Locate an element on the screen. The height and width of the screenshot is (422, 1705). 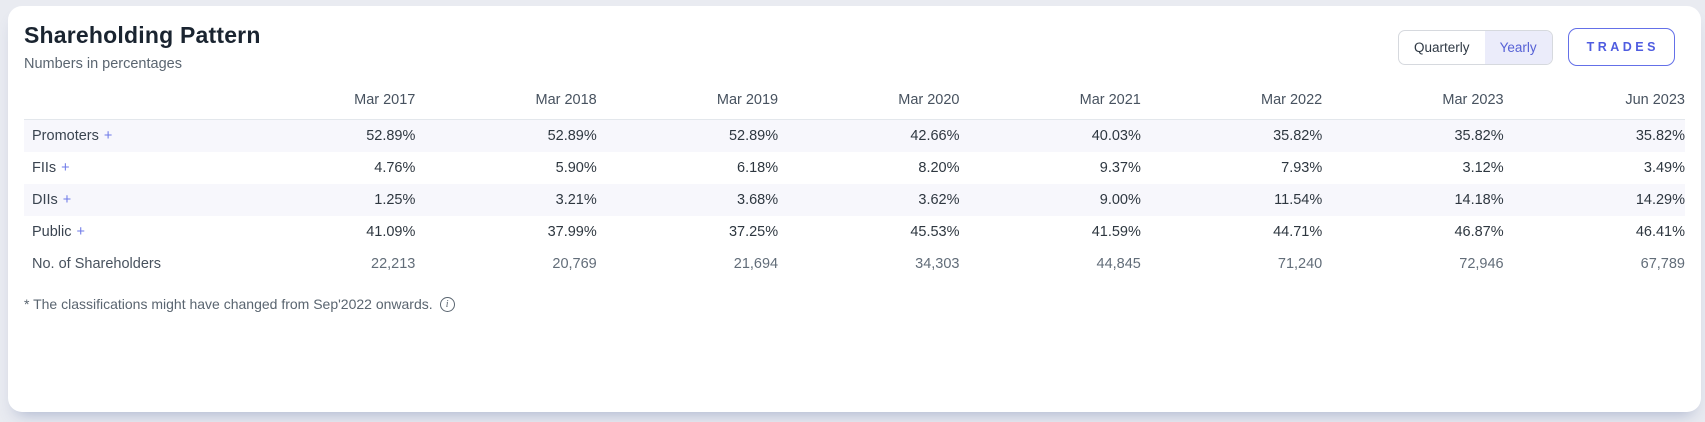
trades-button: TRADES is located at coordinates (1621, 47).